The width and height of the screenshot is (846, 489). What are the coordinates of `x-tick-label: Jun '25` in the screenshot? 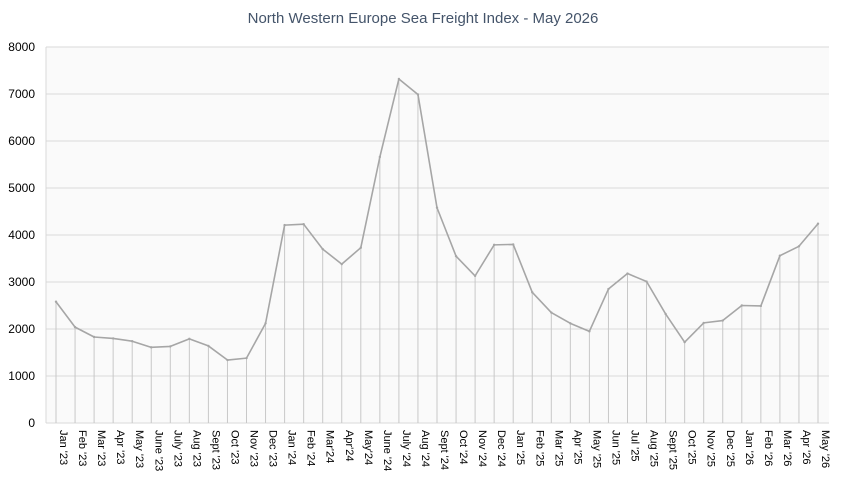 It's located at (615, 447).